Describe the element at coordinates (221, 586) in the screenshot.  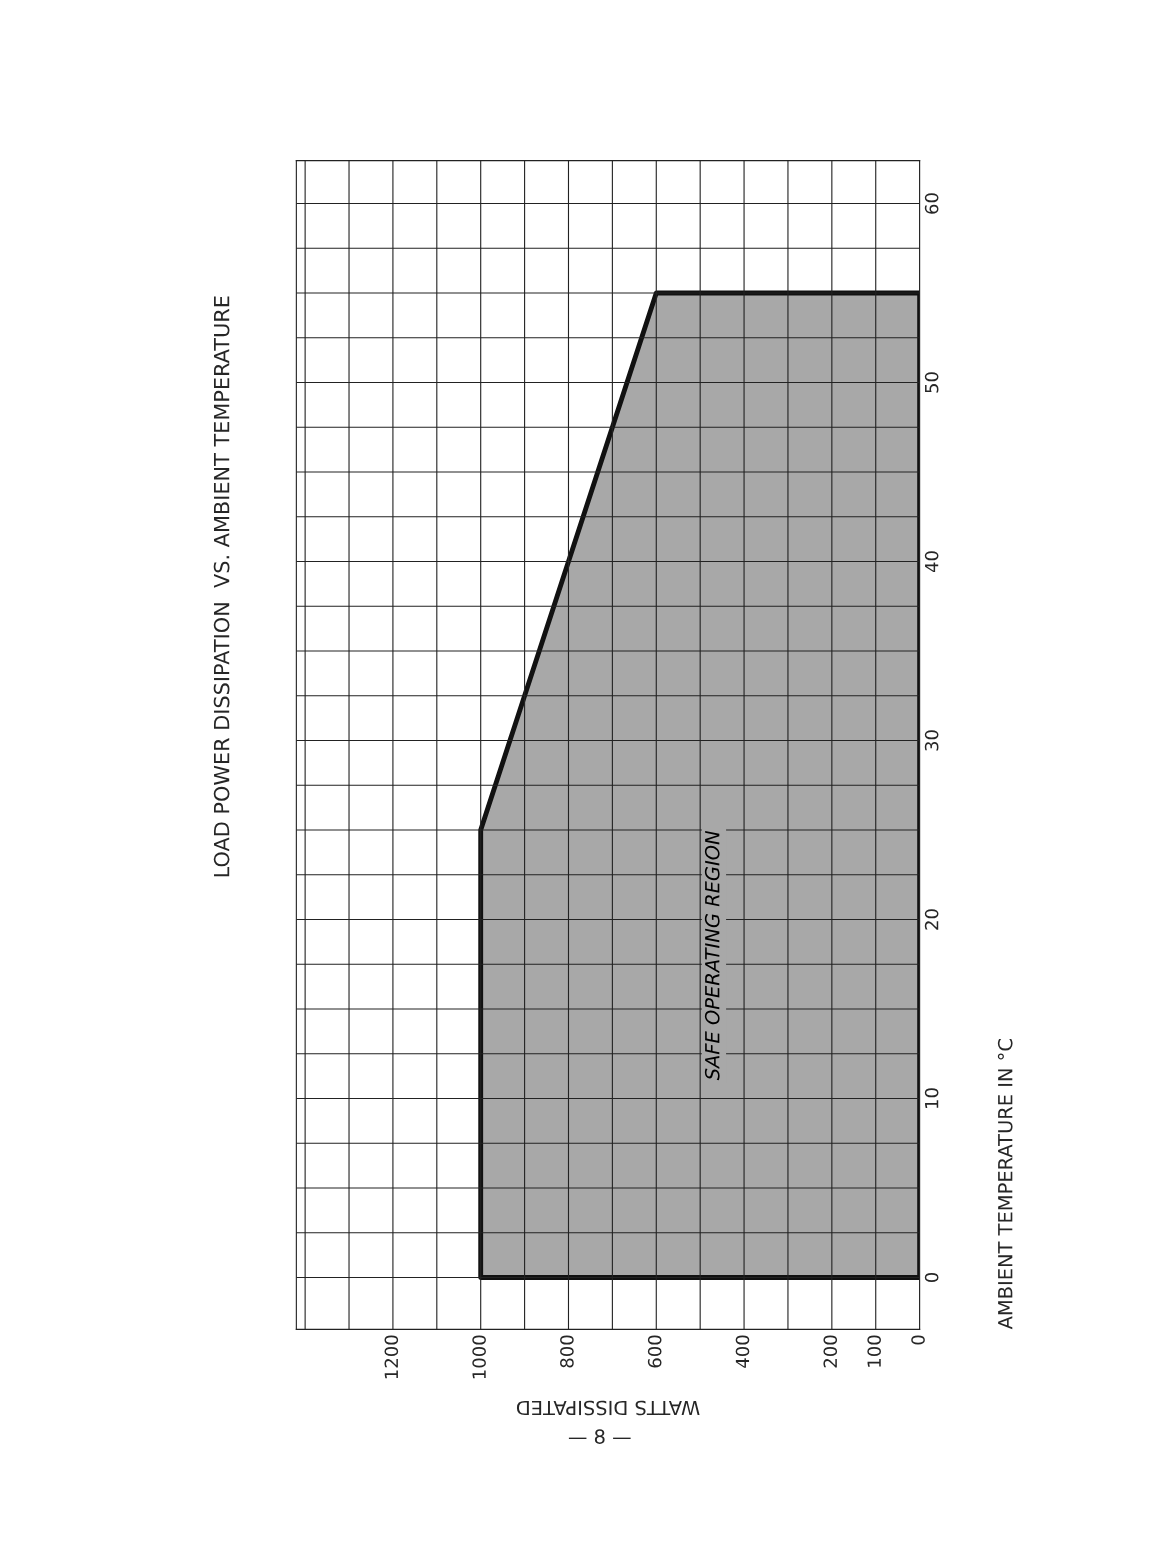
I see `text: LOAD POWER DISSIPATION VS. AMBIENT TEMPERATURE` at that location.